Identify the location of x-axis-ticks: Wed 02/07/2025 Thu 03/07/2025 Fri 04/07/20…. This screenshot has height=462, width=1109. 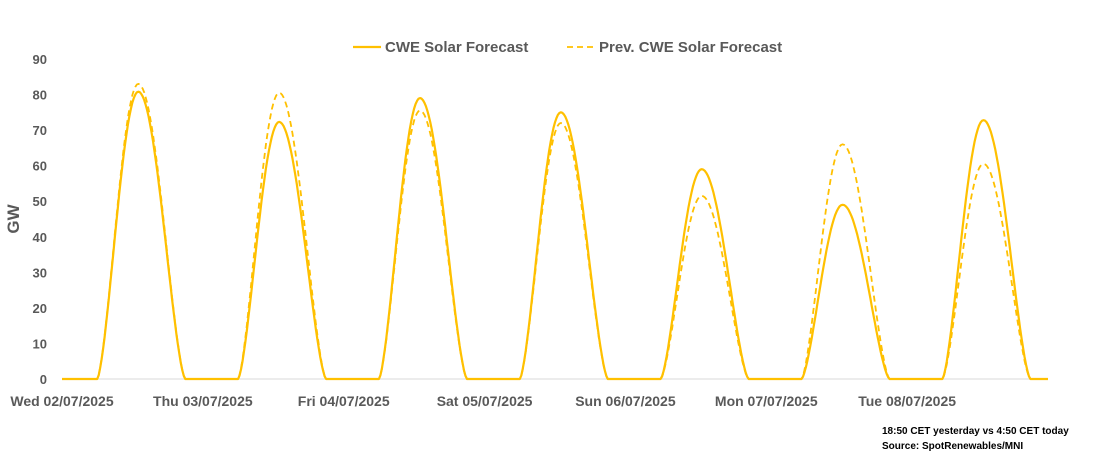
(483, 401).